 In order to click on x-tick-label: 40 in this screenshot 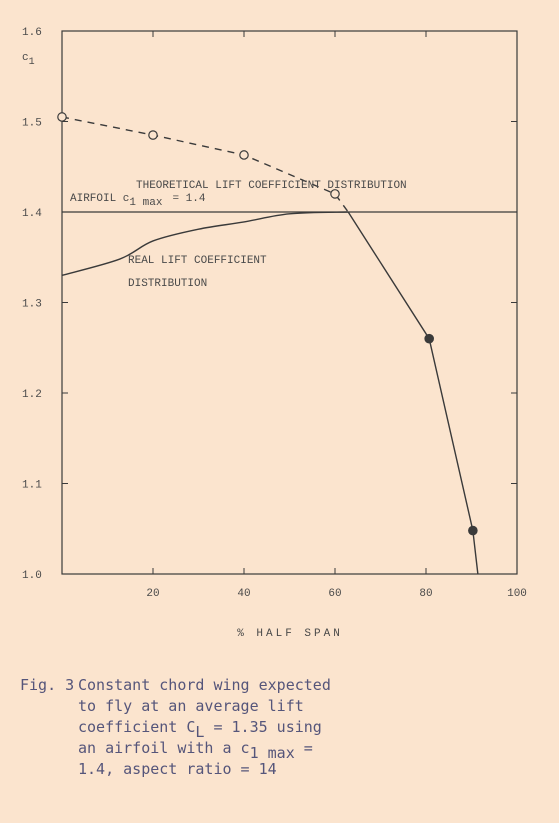, I will do `click(243, 594)`.